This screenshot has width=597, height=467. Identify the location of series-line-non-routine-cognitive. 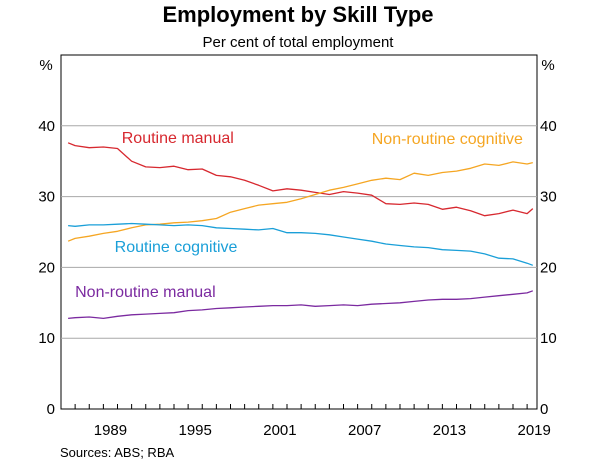
(300, 201).